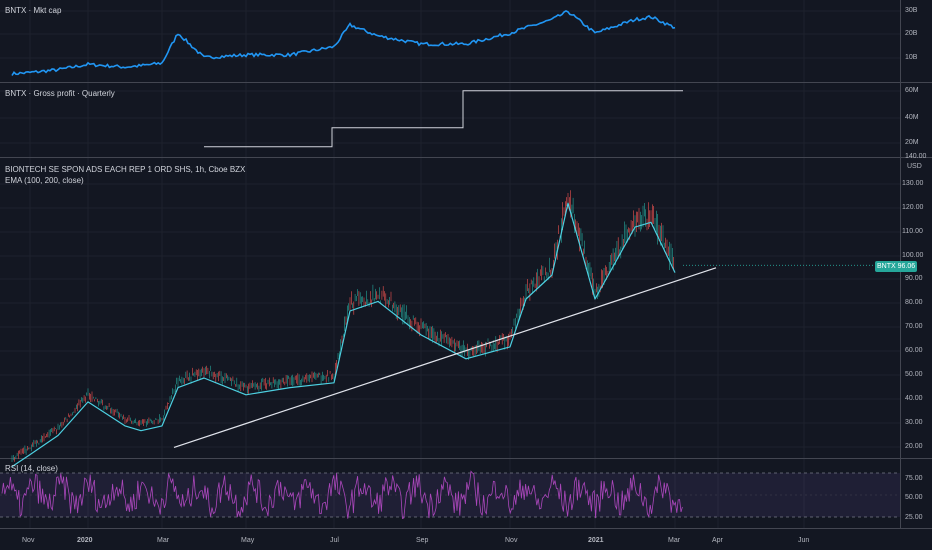  Describe the element at coordinates (913, 207) in the screenshot. I see `price-tick: 120.00` at that location.